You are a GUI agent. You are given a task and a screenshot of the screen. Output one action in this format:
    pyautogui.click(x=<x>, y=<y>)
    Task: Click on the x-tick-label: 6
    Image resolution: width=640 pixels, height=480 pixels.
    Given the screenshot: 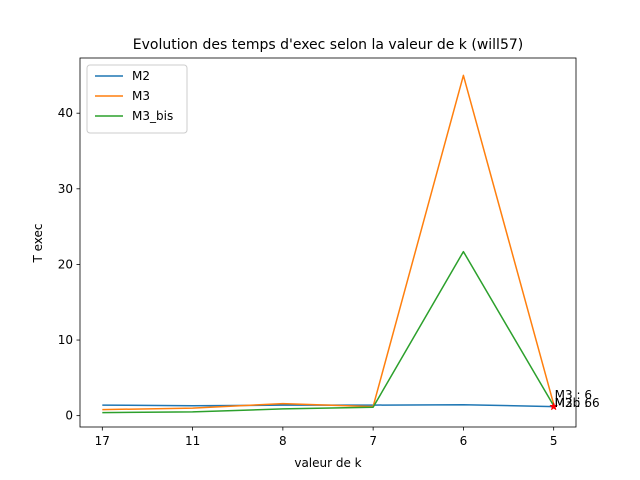 What is the action you would take?
    pyautogui.click(x=464, y=441)
    